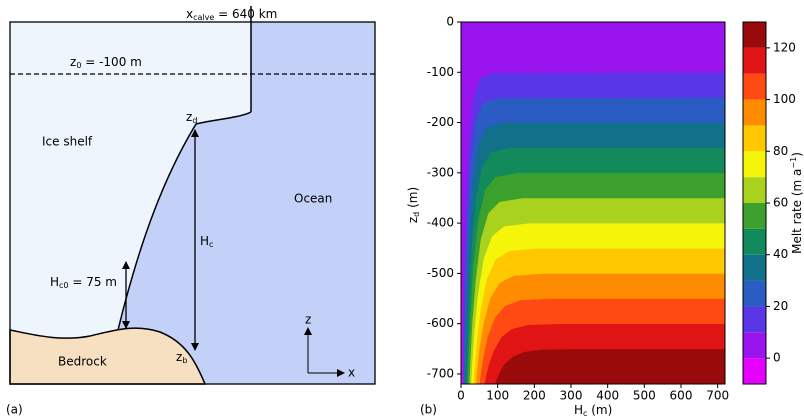 Image resolution: width=804 pixels, height=420 pixels. Describe the element at coordinates (784, 99) in the screenshot. I see `colorbar-tick-label: 100` at that location.